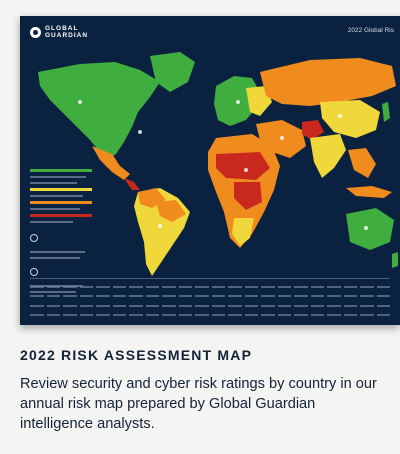 The height and width of the screenshot is (454, 400). What do you see at coordinates (171, 211) in the screenshot?
I see `brazil-north-region` at bounding box center [171, 211].